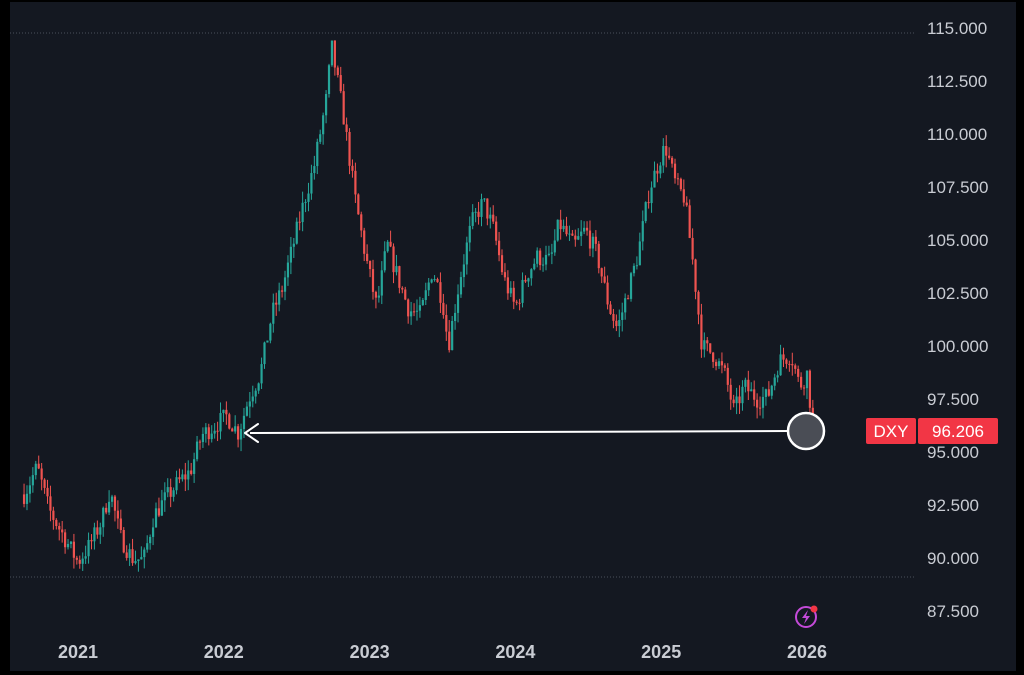  I want to click on x-axis: 2021 2022 2023 2024 2025 2026, so click(442, 652).